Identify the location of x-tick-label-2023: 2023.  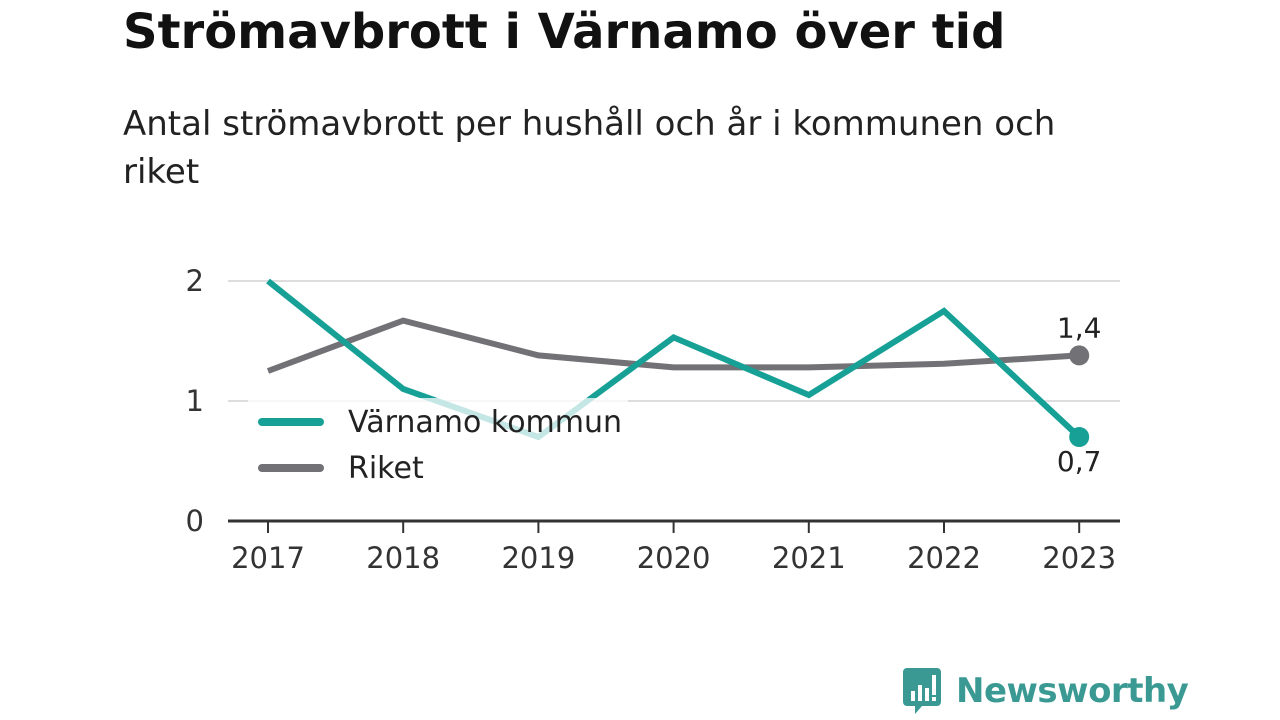
(1079, 558).